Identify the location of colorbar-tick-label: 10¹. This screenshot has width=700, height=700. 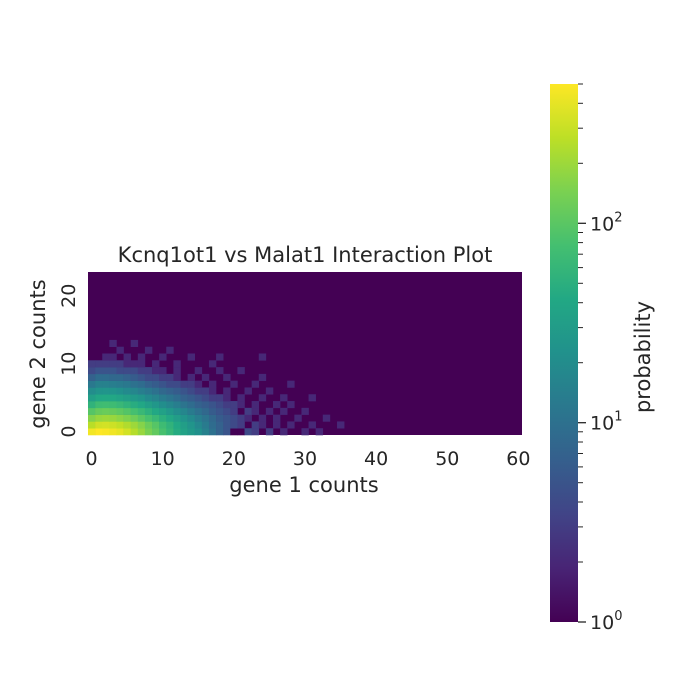
(606, 422).